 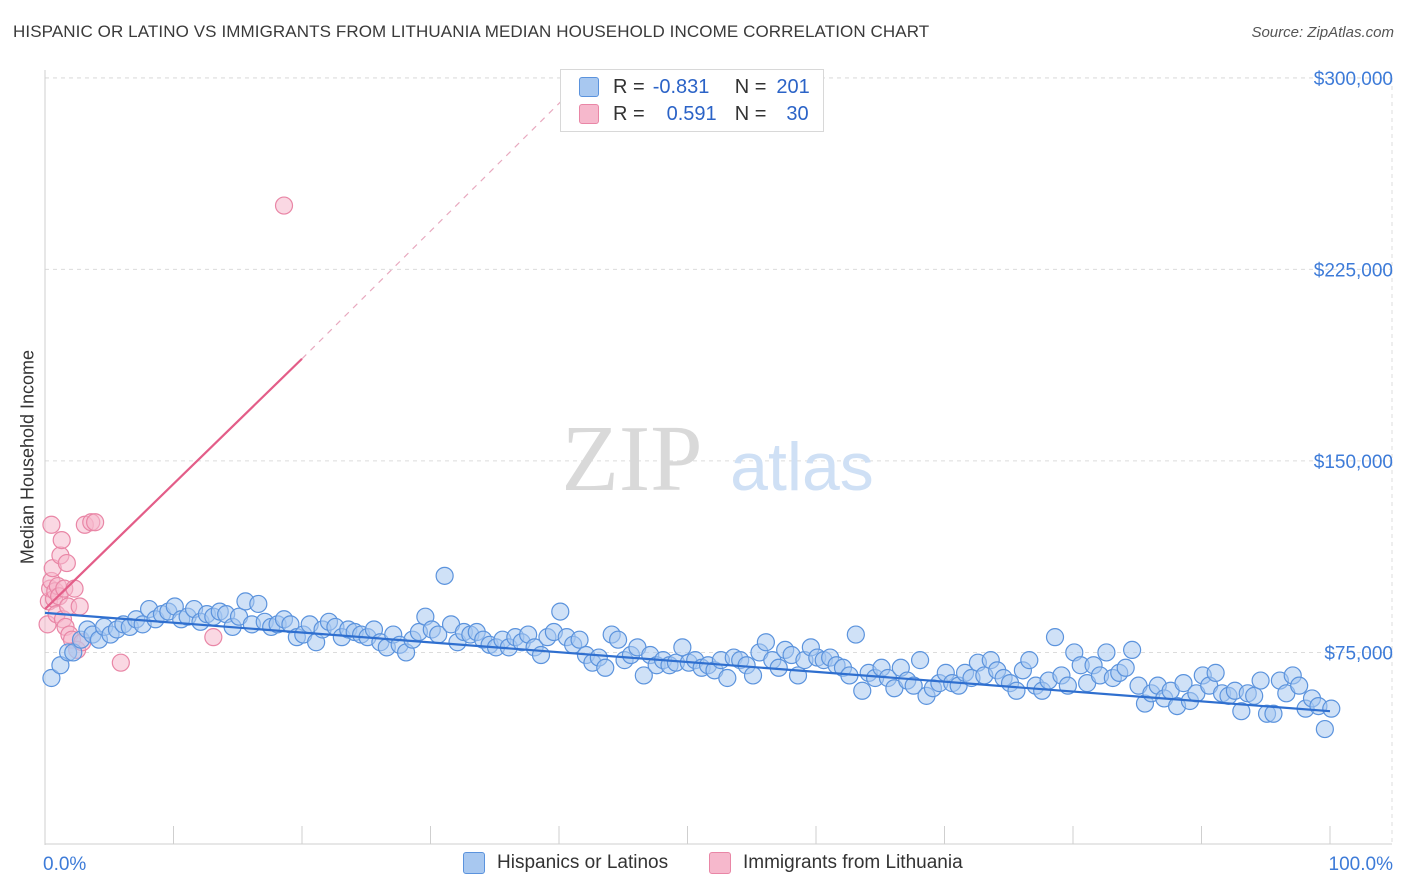 What do you see at coordinates (797, 113) in the screenshot?
I see `legend-n-value: 30` at bounding box center [797, 113].